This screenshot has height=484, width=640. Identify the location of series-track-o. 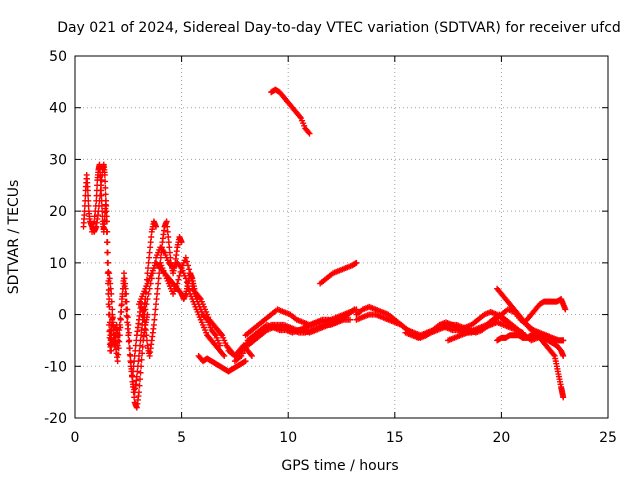
(290, 111).